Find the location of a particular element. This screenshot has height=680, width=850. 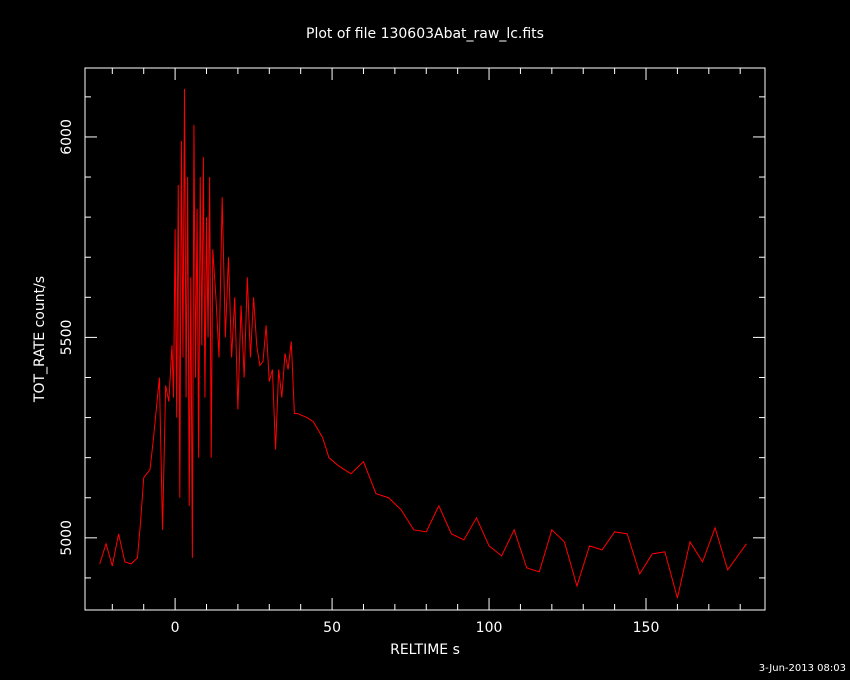

y-tick-label: 5000 is located at coordinates (67, 538).